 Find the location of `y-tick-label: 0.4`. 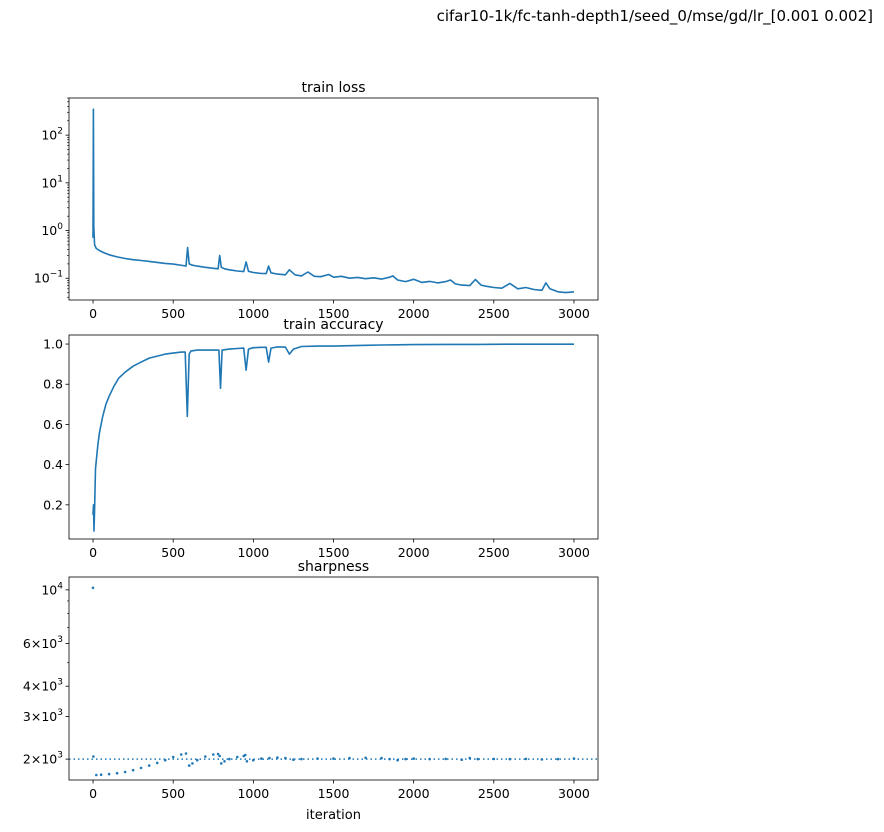

y-tick-label: 0.4 is located at coordinates (53, 464).